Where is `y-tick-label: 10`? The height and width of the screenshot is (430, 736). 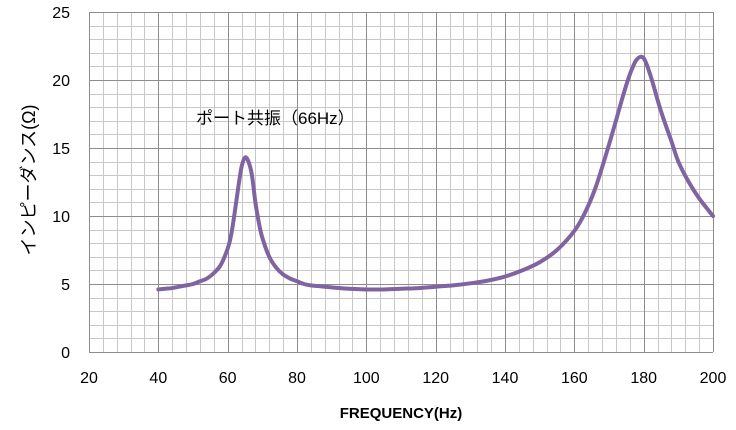
y-tick-label: 10 is located at coordinates (61, 217).